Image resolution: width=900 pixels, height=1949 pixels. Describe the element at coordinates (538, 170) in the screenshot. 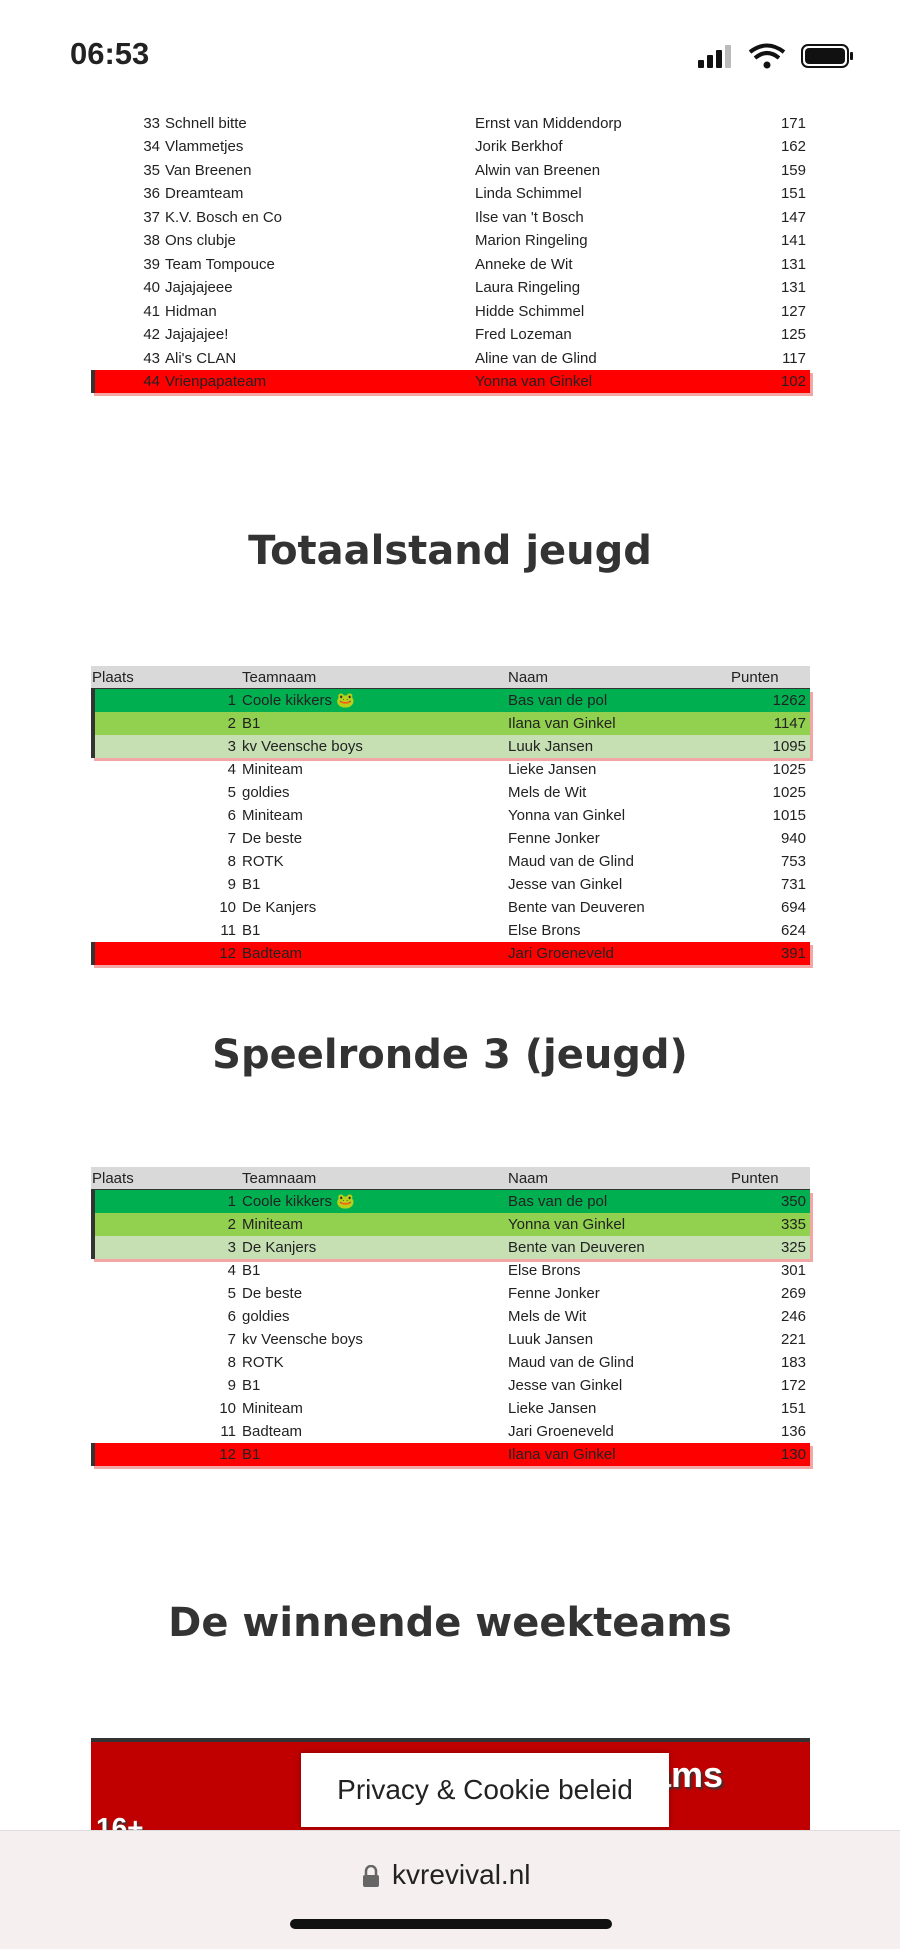

I see `player-name: Alwin van Breenen` at that location.